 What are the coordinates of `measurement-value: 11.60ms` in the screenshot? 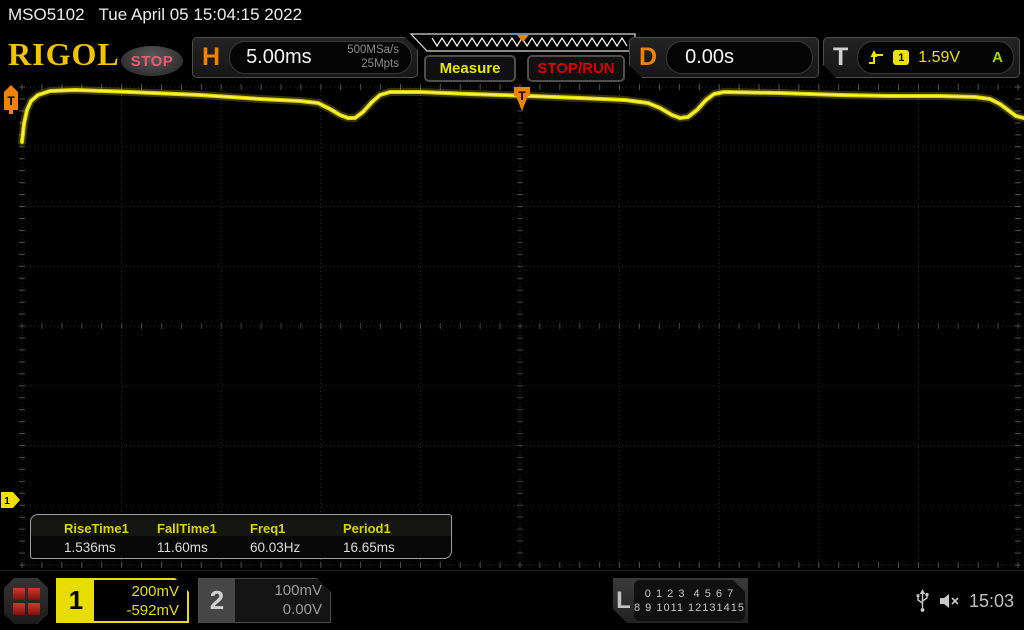 It's located at (182, 547).